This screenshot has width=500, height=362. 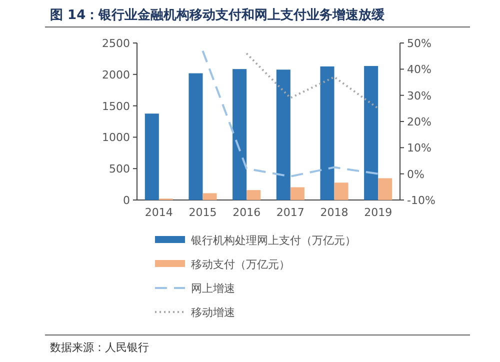 I want to click on source-note: 数据来源：人民银行, so click(x=99, y=347).